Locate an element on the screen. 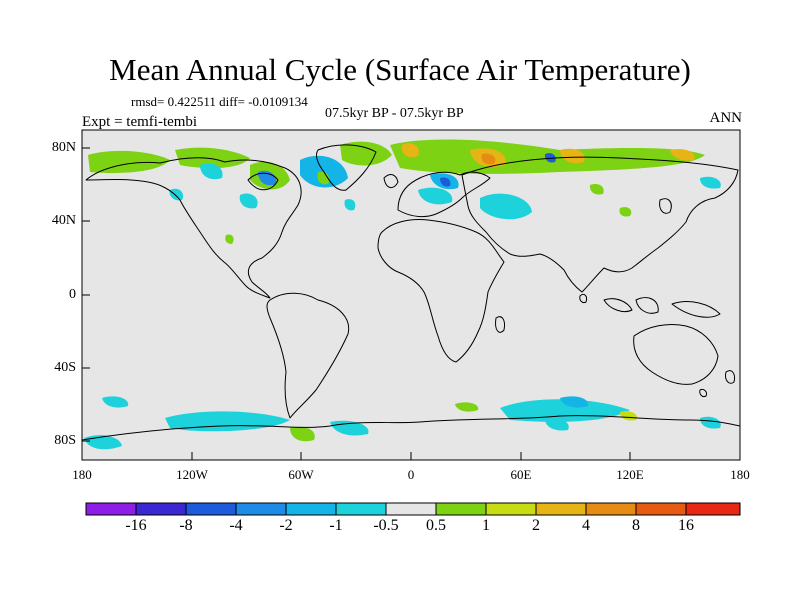 The image size is (800, 600). colorbar-label: -4 is located at coordinates (236, 525).